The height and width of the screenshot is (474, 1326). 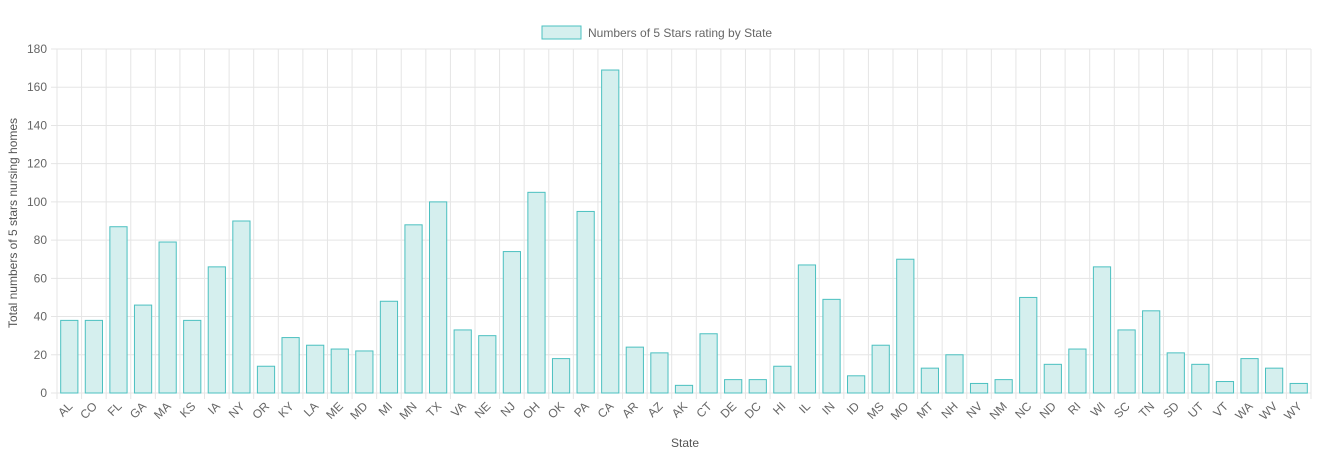 What do you see at coordinates (1126, 361) in the screenshot?
I see `bar-sc` at bounding box center [1126, 361].